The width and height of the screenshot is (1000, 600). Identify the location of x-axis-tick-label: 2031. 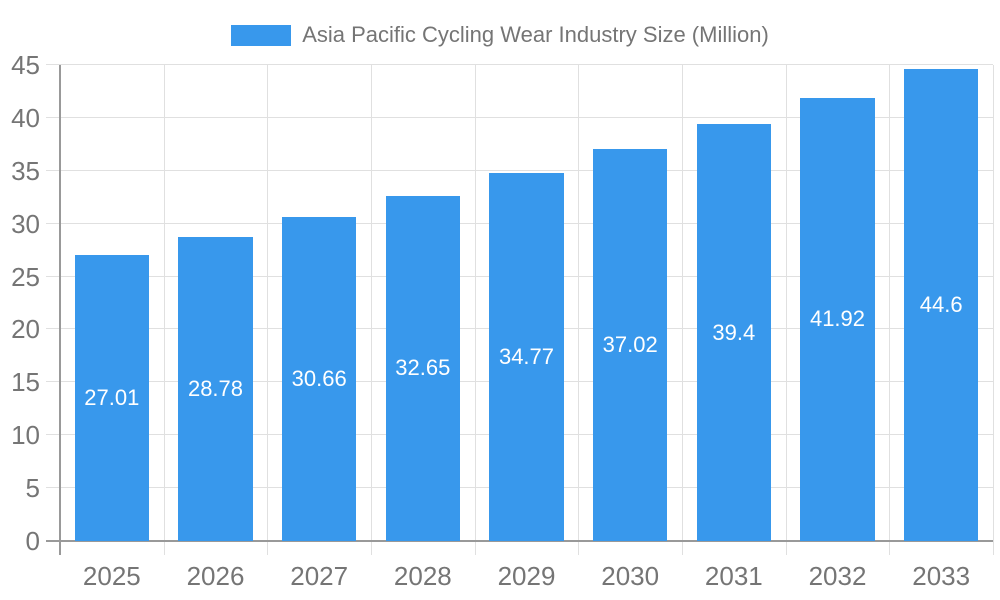
(733, 576).